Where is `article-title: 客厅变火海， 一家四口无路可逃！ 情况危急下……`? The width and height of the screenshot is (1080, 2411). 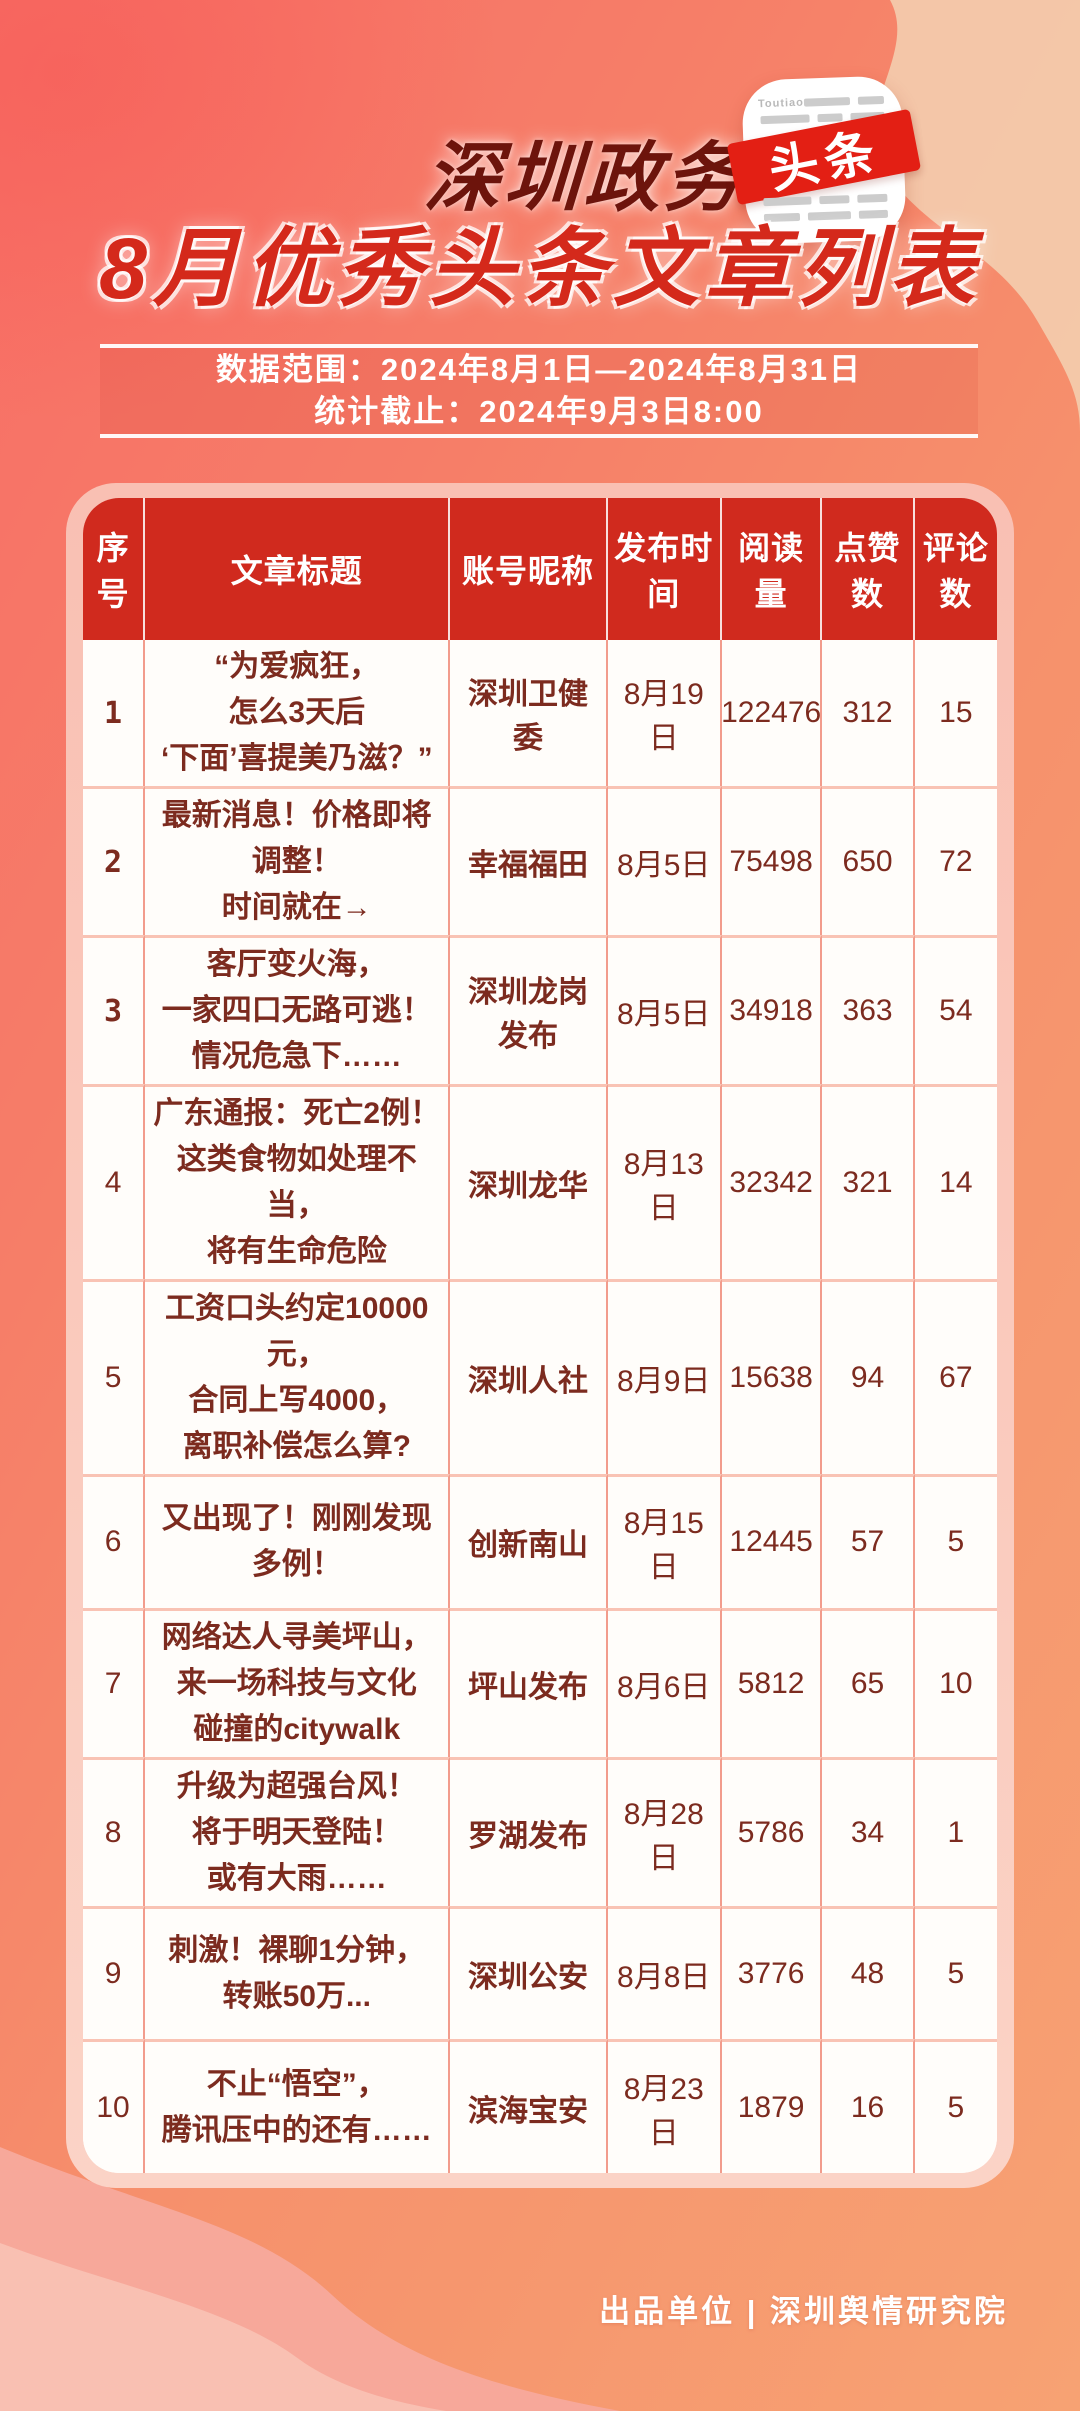
article-title: 客厅变火海， 一家四口无路可逃！ 情况危急下…… is located at coordinates (298, 1009).